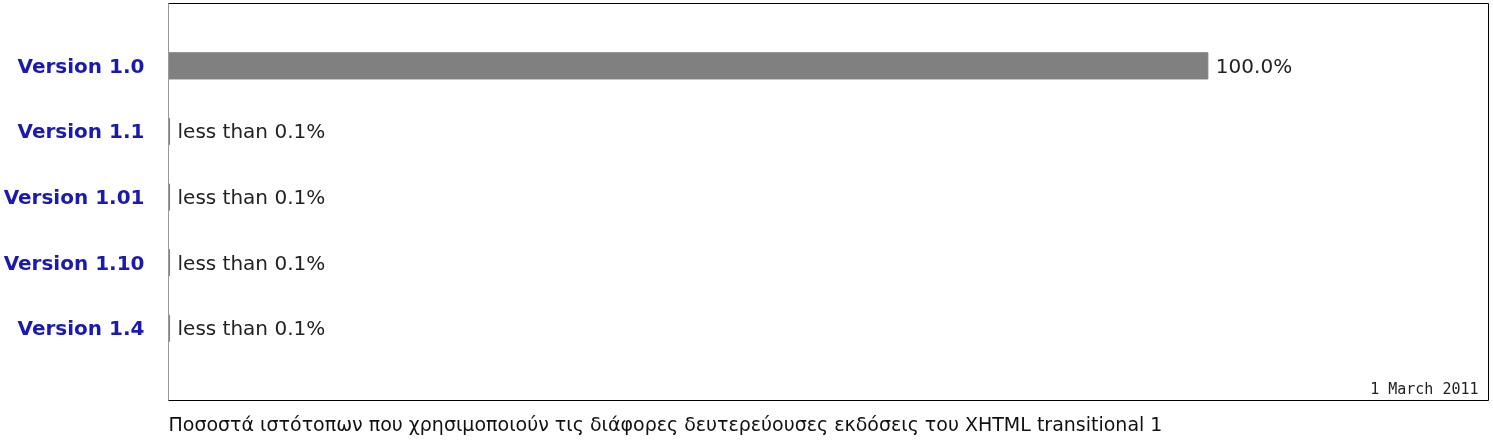  I want to click on y-tick-label: Version 1.0, so click(81, 65).